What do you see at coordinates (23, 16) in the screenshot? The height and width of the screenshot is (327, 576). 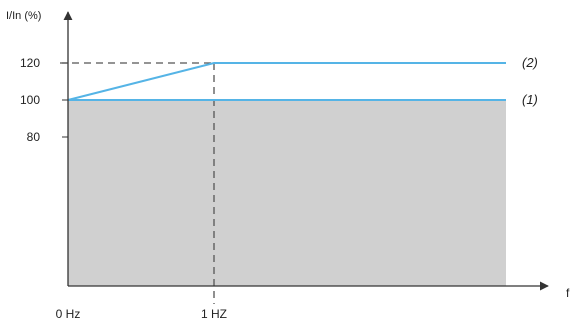 I see `y-axis-label: I/In (%)` at bounding box center [23, 16].